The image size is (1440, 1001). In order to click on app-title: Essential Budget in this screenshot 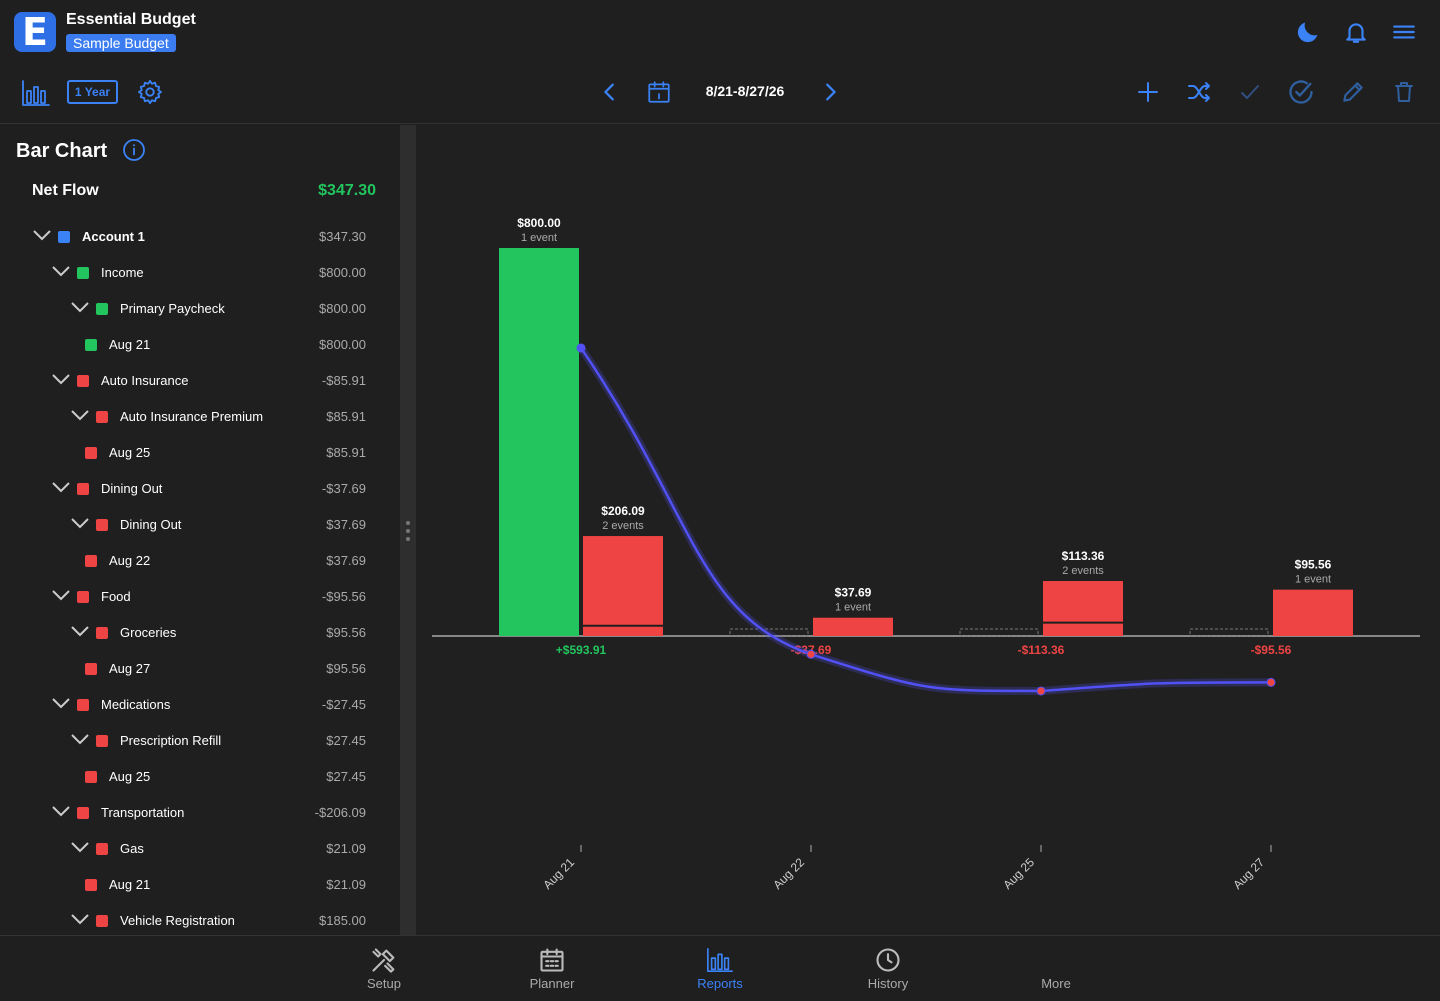, I will do `click(131, 19)`.